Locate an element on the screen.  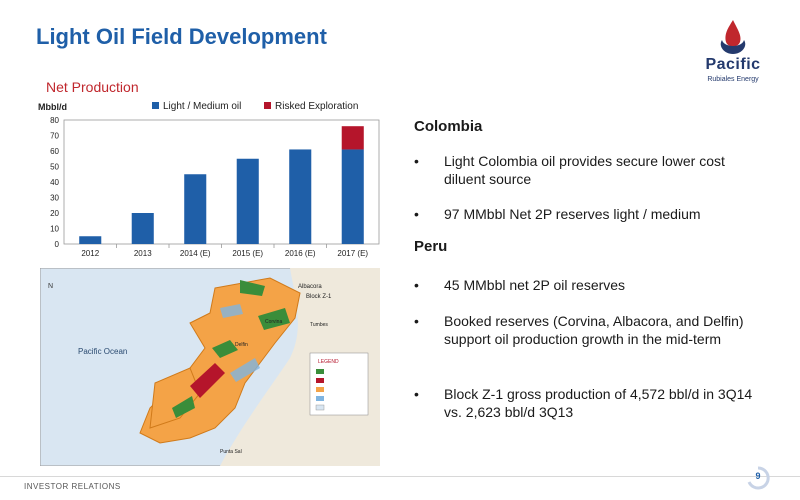
x-tick-label: 2013 is located at coordinates (143, 253).